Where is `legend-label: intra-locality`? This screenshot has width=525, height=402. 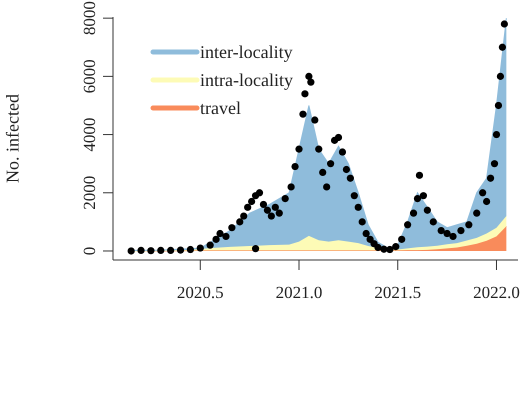
legend-label: intra-locality is located at coordinates (246, 80).